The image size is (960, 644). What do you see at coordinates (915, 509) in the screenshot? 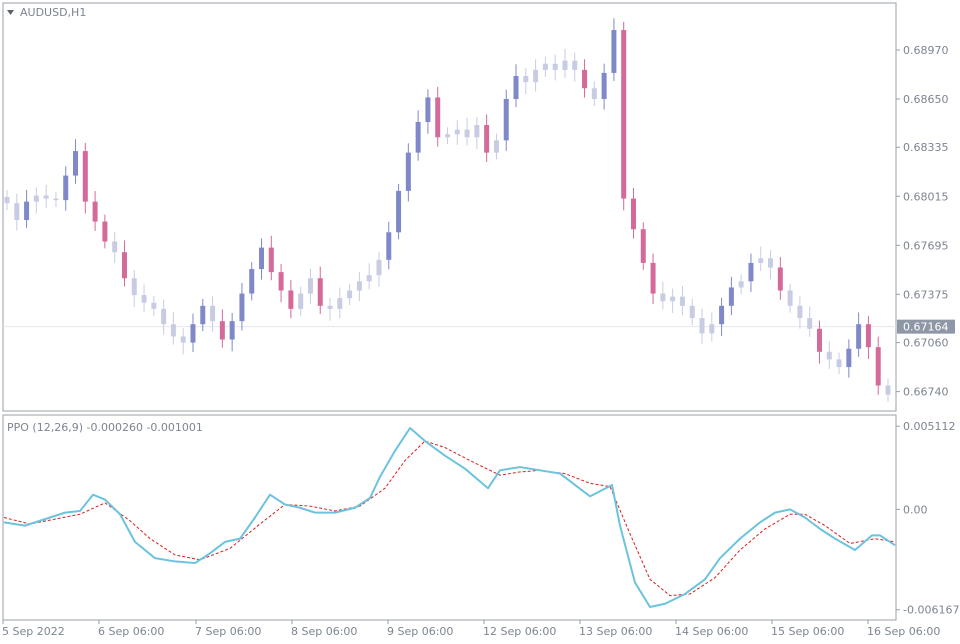
I see `ppo-axis-label: 0.00` at bounding box center [915, 509].